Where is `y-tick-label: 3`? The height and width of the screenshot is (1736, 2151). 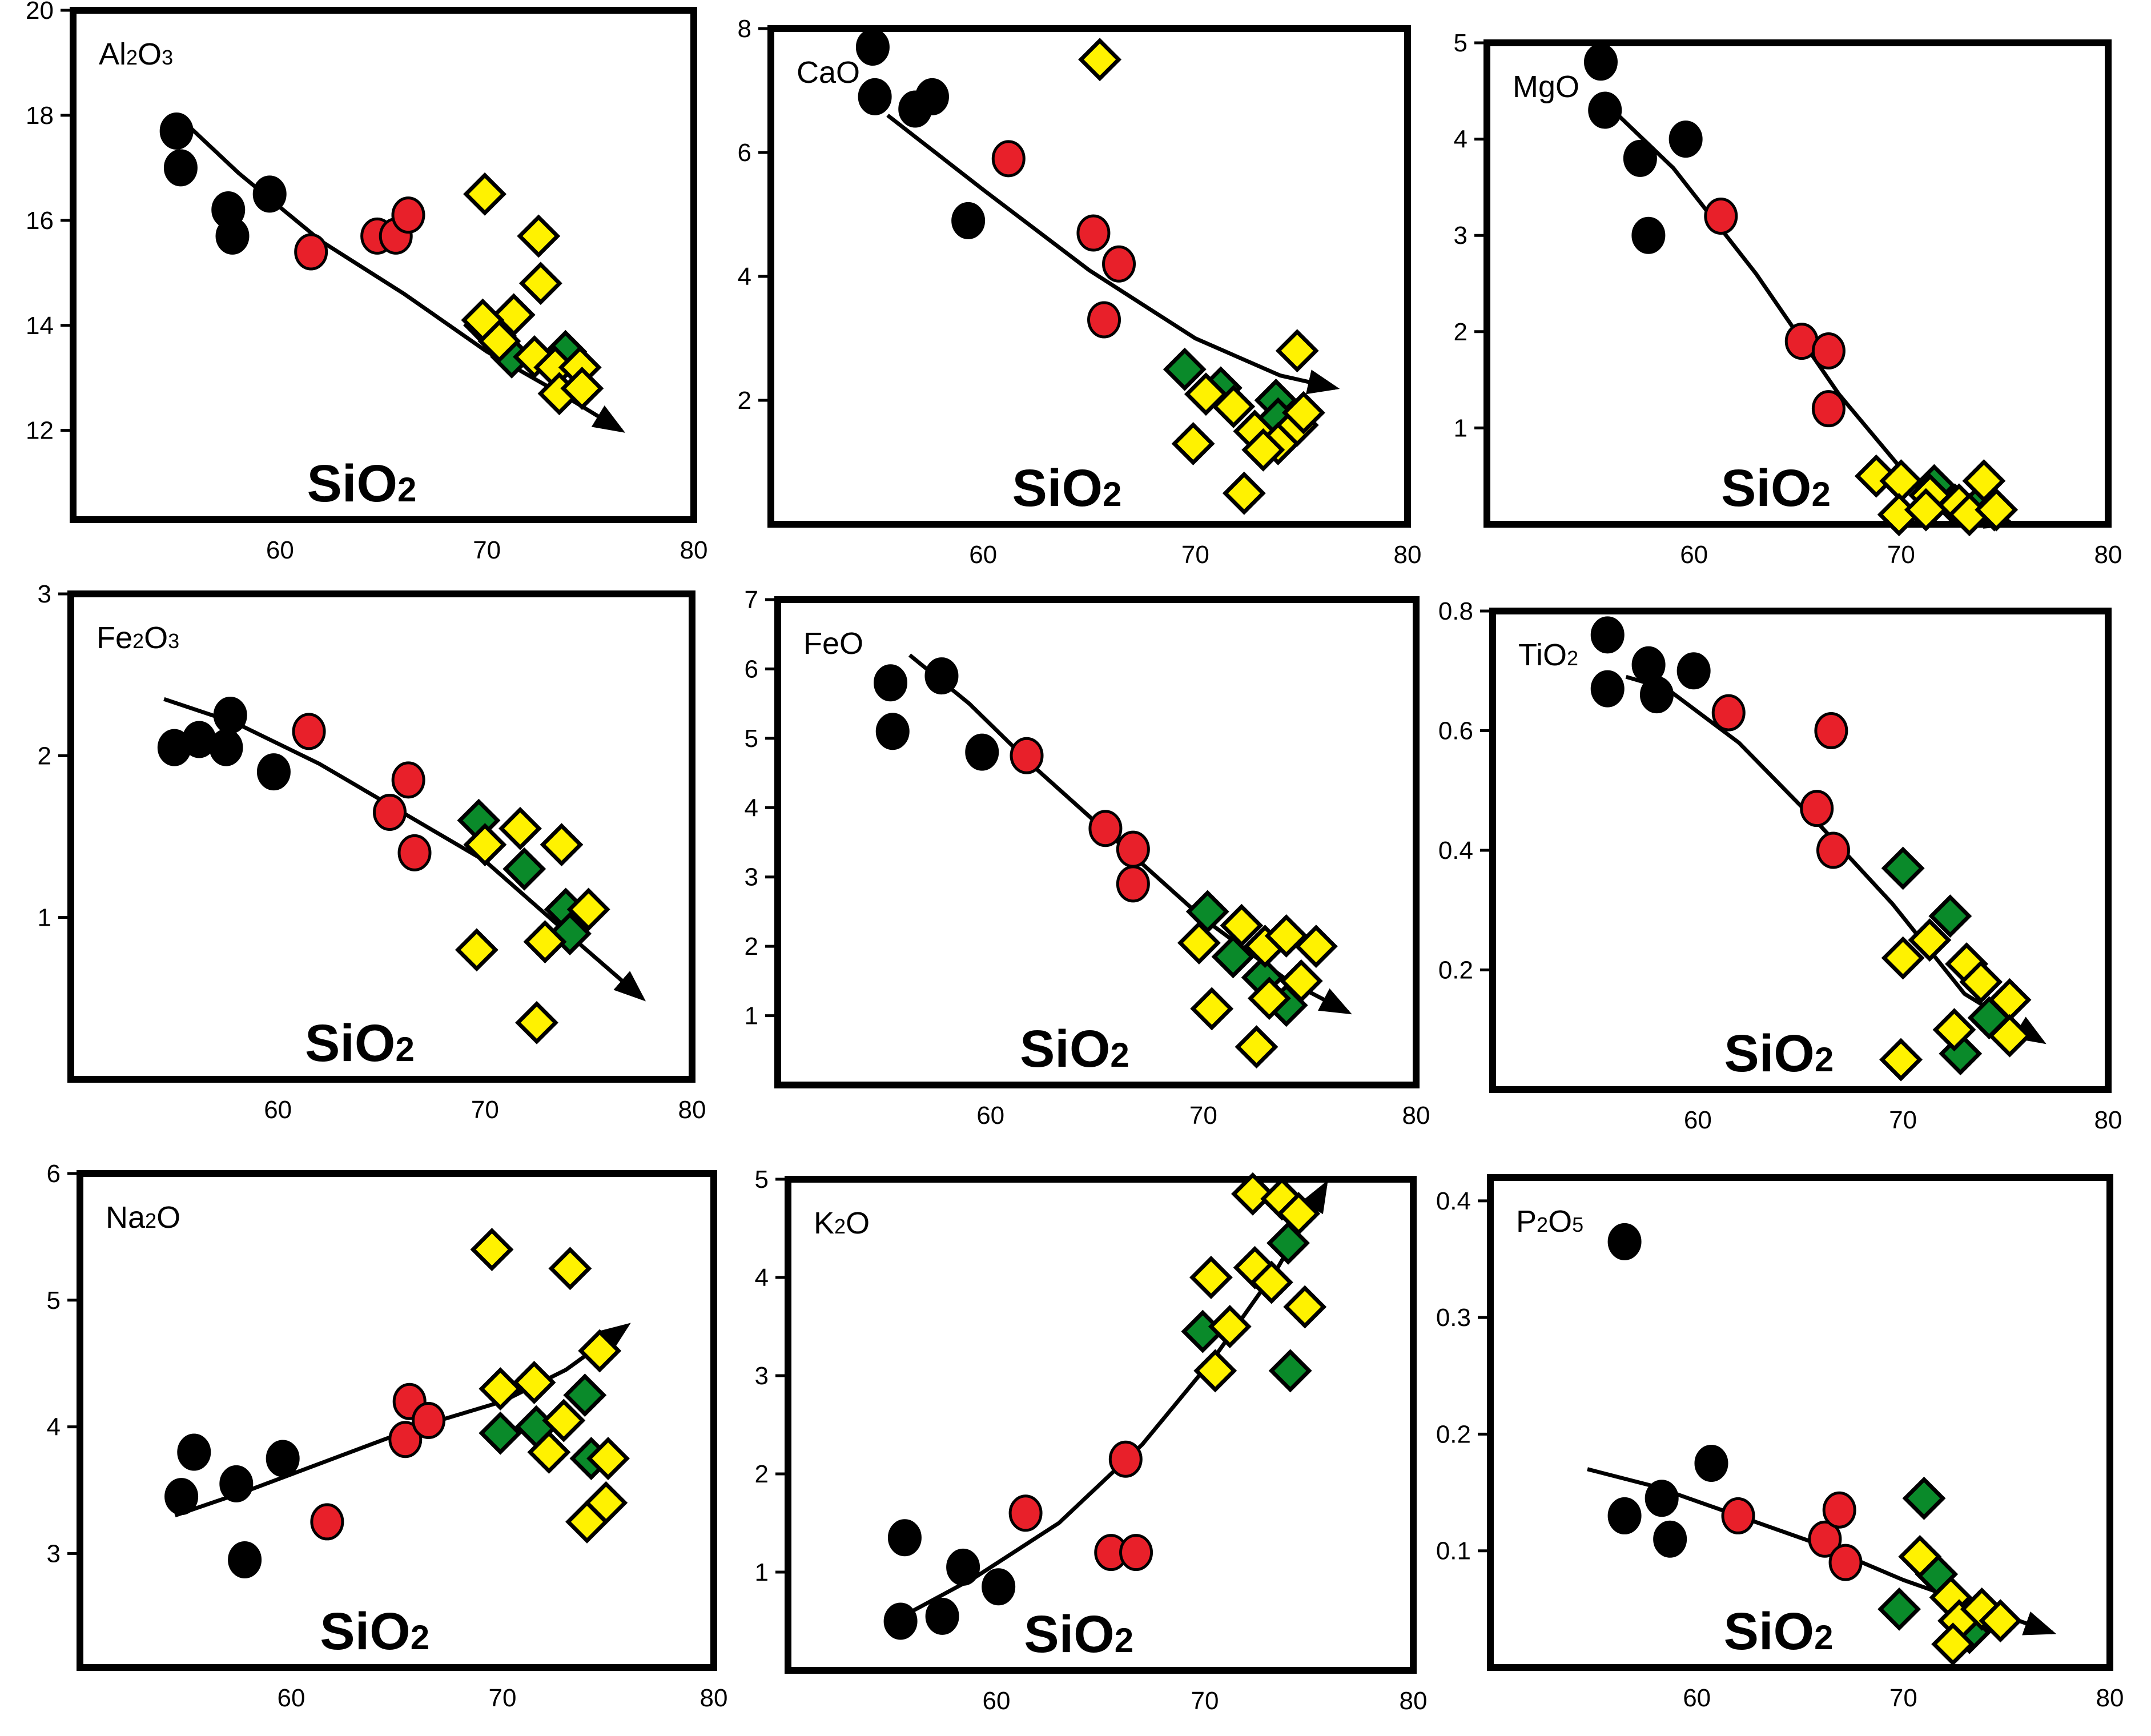 y-tick-label: 3 is located at coordinates (752, 877).